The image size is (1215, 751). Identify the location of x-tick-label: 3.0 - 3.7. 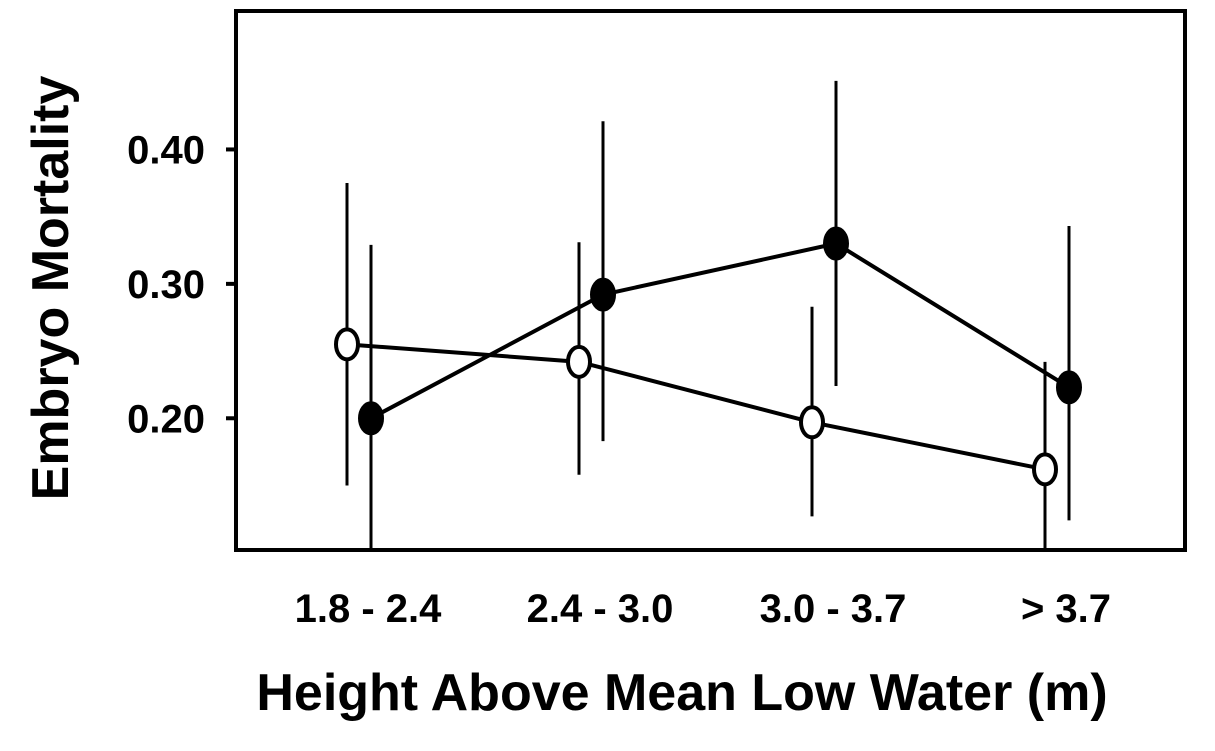
(833, 609).